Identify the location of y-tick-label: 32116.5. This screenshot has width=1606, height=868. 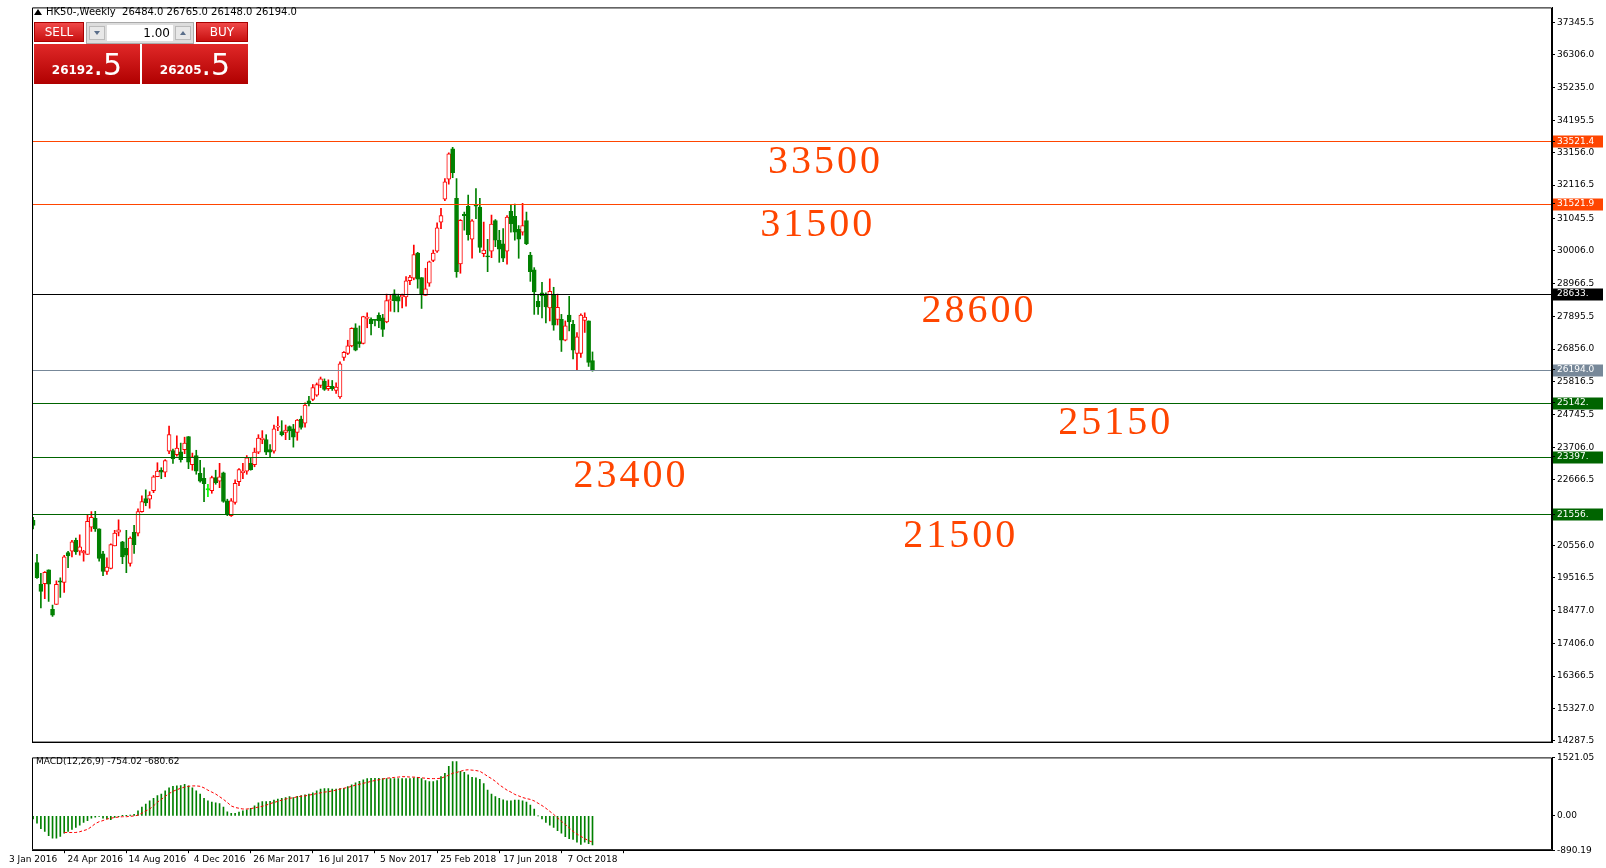
(1576, 184).